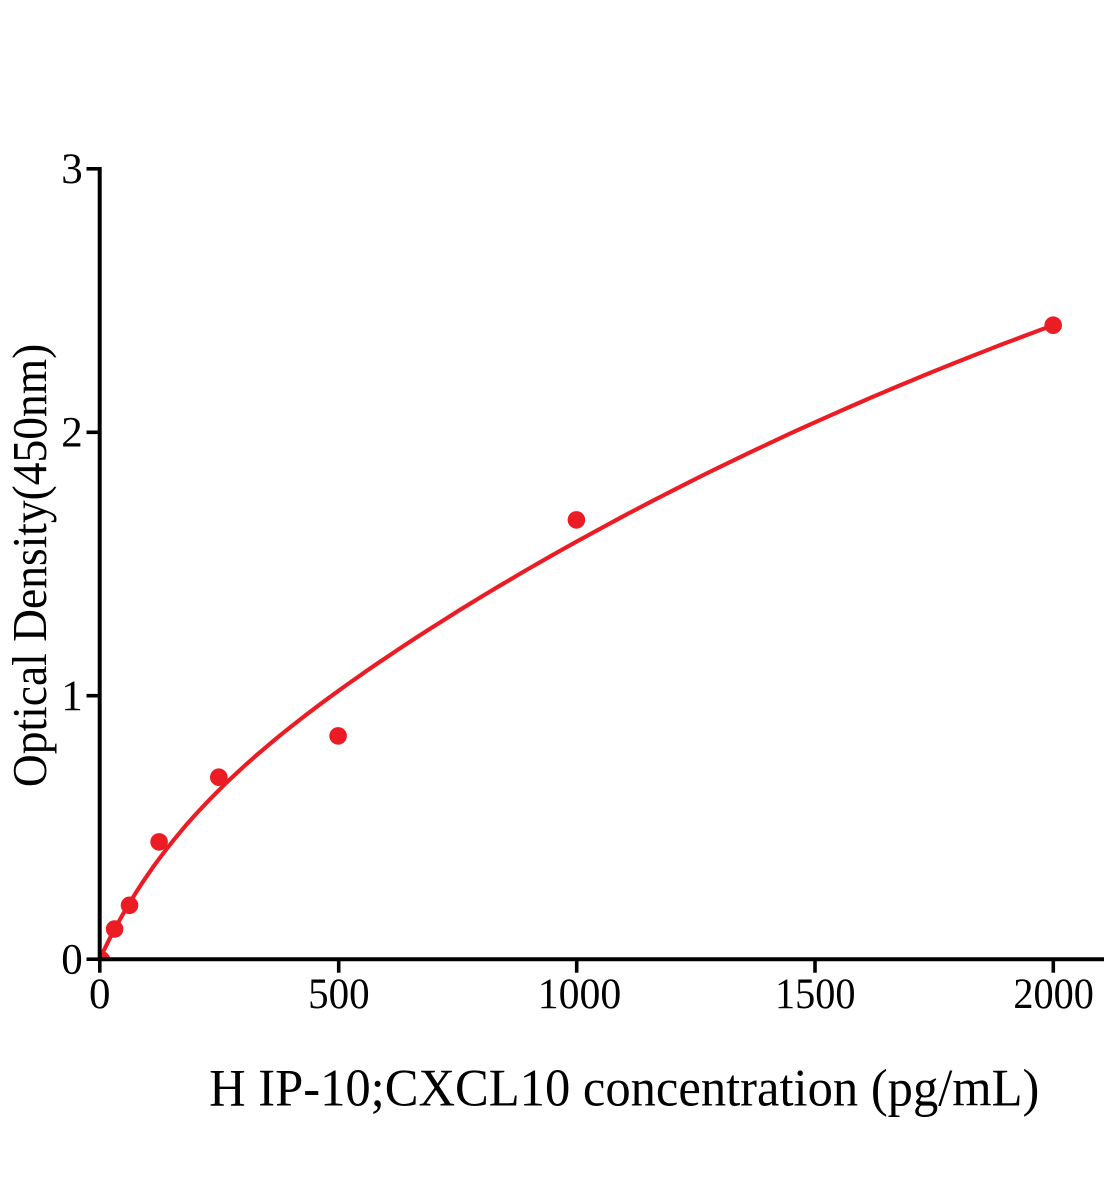 The height and width of the screenshot is (1200, 1104). Describe the element at coordinates (72, 169) in the screenshot. I see `svg-text: 3` at that location.